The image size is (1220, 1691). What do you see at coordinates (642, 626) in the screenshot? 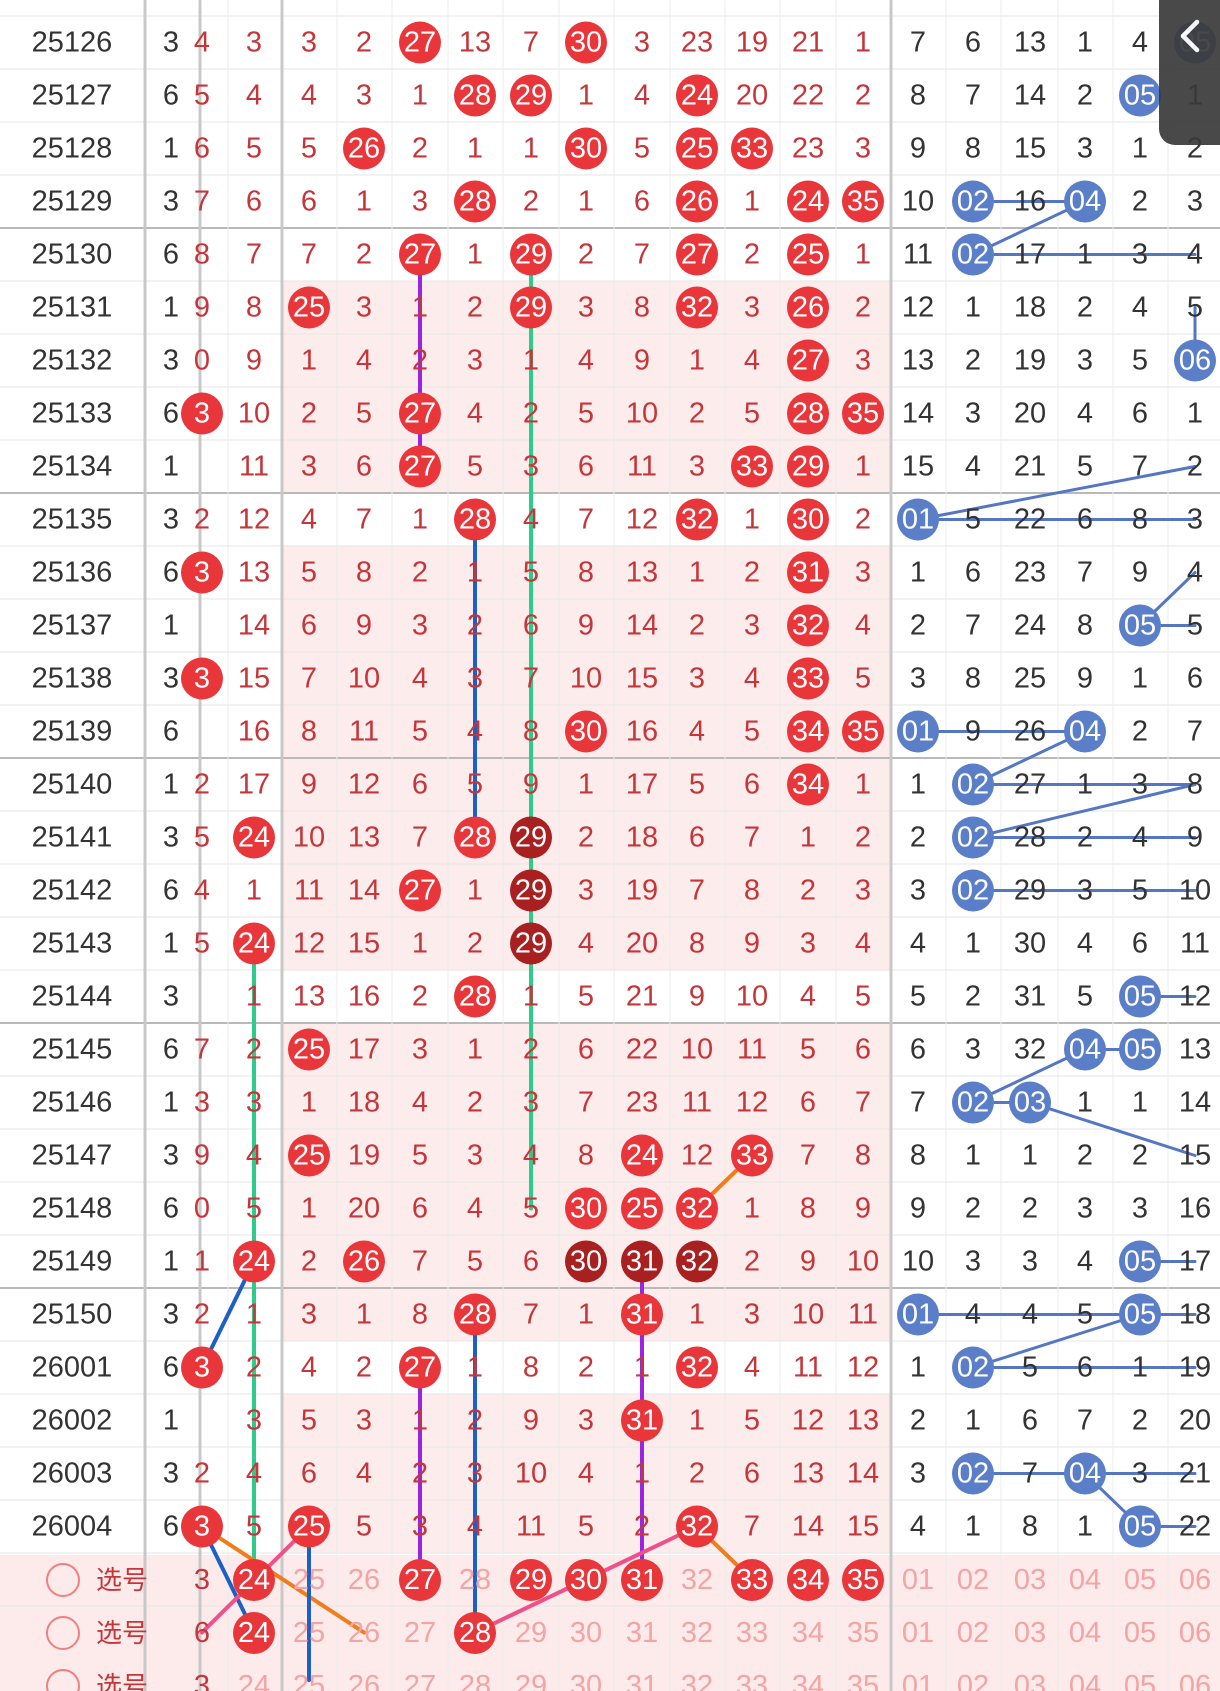
I see `miss-count: 14` at bounding box center [642, 626].